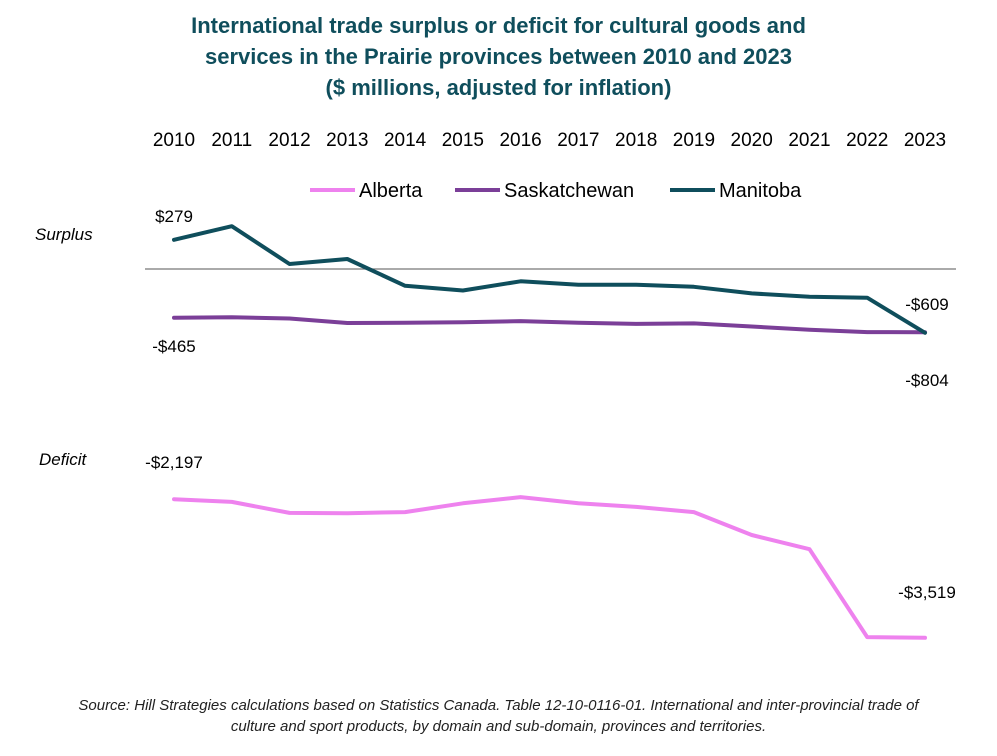  Describe the element at coordinates (174, 140) in the screenshot. I see `x-tick-label: 2010` at that location.